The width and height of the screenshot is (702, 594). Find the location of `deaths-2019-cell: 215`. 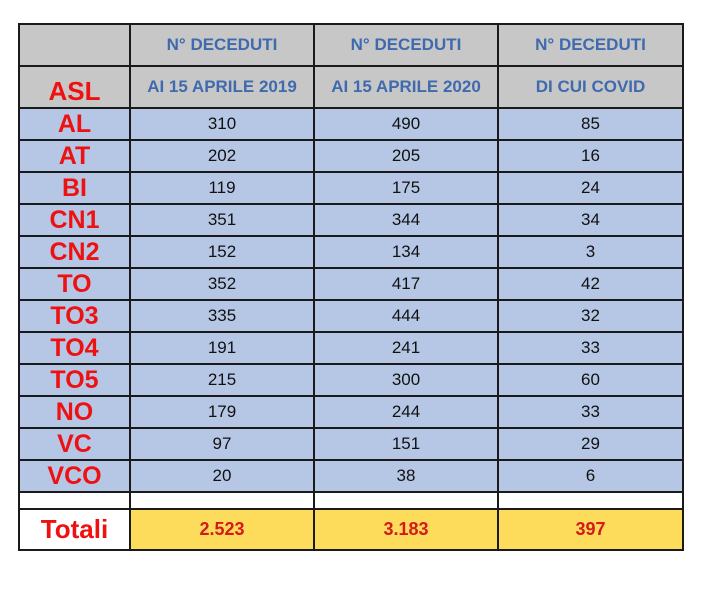

deaths-2019-cell: 215 is located at coordinates (222, 380).